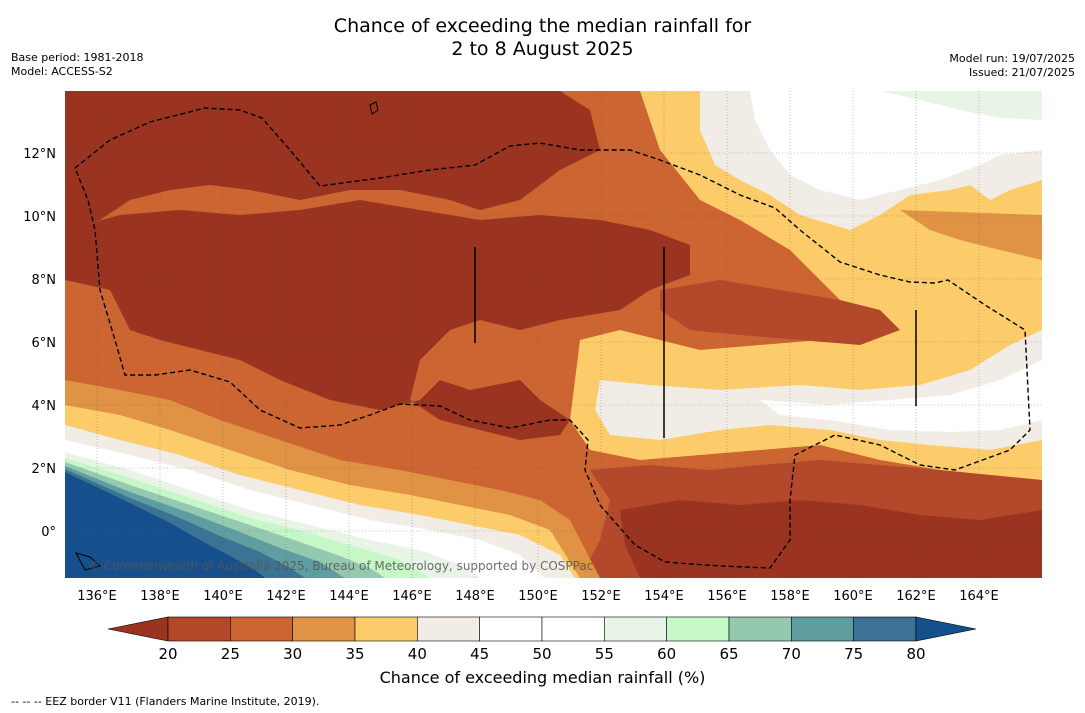 The width and height of the screenshot is (1085, 713). I want to click on colorbar-low-arrow, so click(138, 629).